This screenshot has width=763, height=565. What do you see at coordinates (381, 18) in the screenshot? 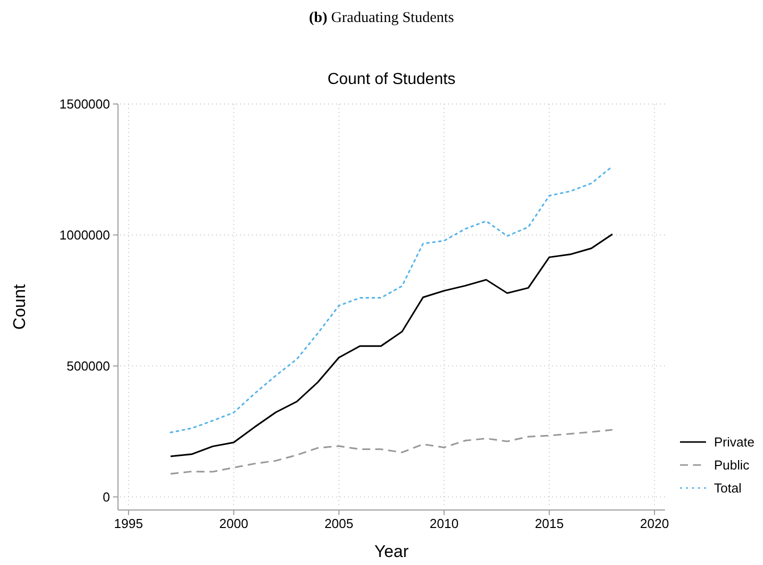
I see `text: (b) Graduating Students` at bounding box center [381, 18].